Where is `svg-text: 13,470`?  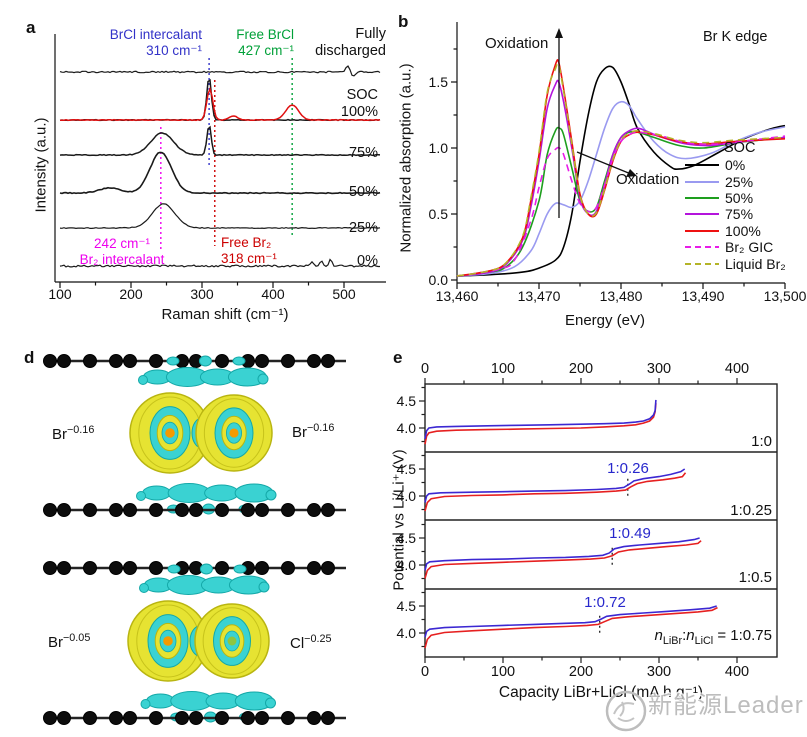
svg-text: 13,470 is located at coordinates (539, 296).